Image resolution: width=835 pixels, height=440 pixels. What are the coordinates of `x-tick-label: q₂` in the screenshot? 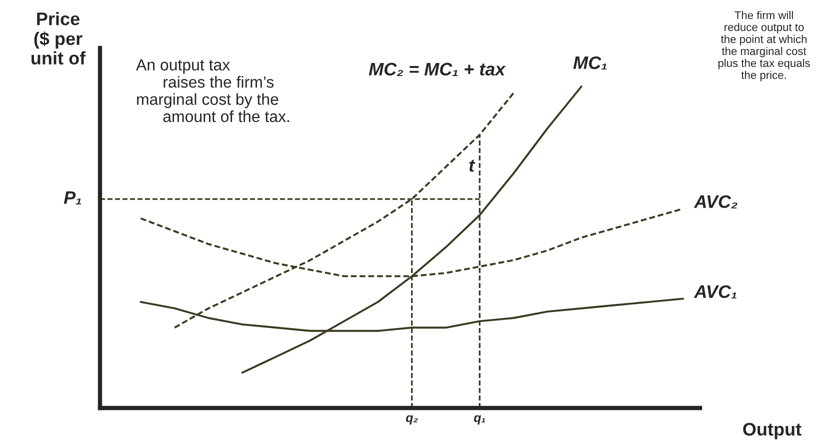 It's located at (412, 420).